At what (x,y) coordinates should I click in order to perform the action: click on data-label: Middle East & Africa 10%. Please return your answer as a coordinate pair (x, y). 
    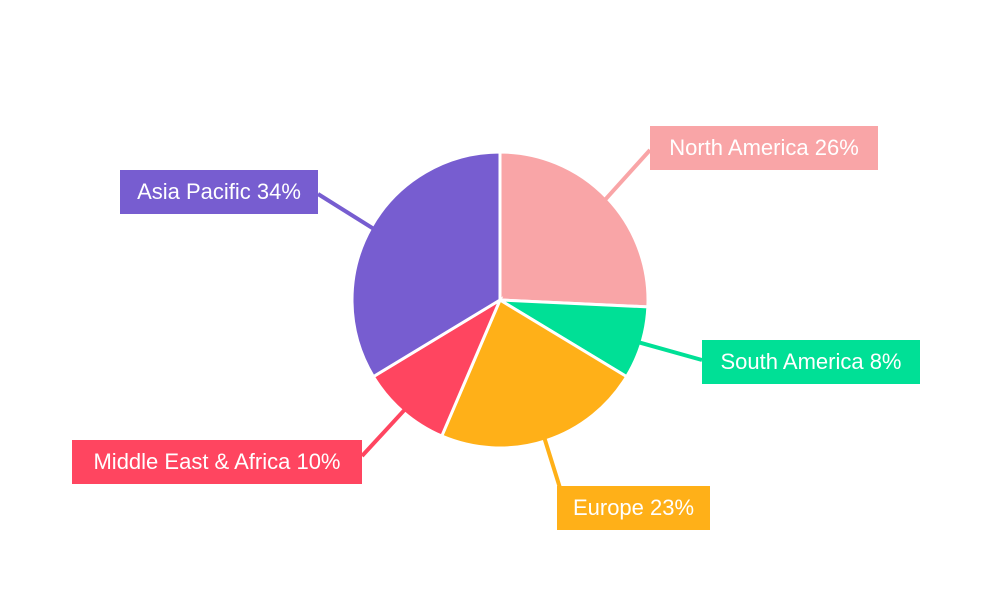
    Looking at the image, I should click on (216, 461).